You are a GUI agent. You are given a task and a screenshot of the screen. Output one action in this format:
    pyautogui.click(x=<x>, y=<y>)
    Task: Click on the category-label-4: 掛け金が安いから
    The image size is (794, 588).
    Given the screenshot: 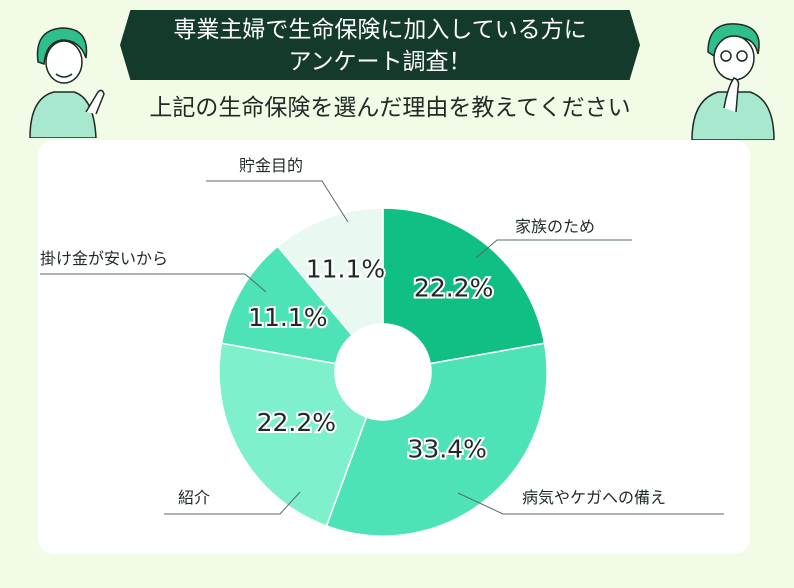 What is the action you would take?
    pyautogui.click(x=104, y=258)
    